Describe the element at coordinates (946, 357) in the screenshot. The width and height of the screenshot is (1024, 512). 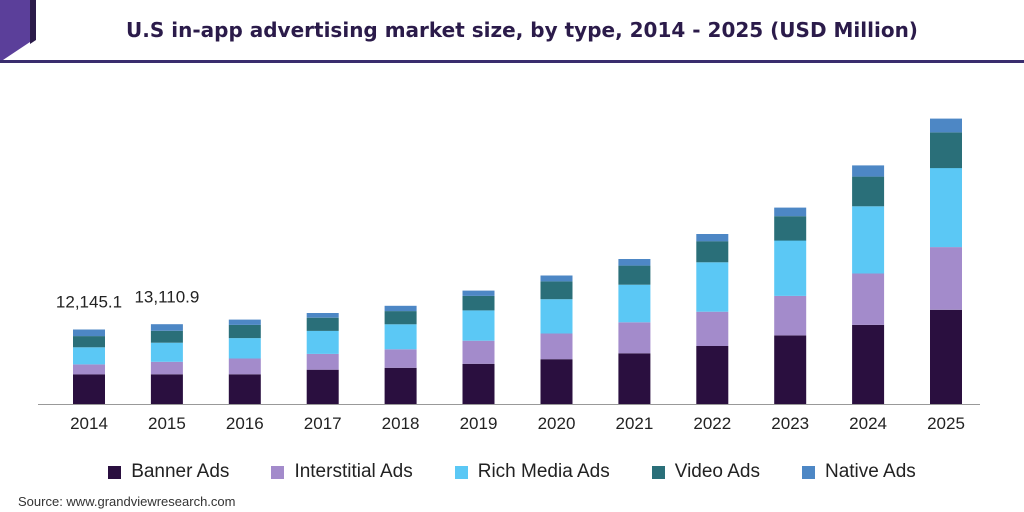
I see `bar-segment-banner-ads-2025` at that location.